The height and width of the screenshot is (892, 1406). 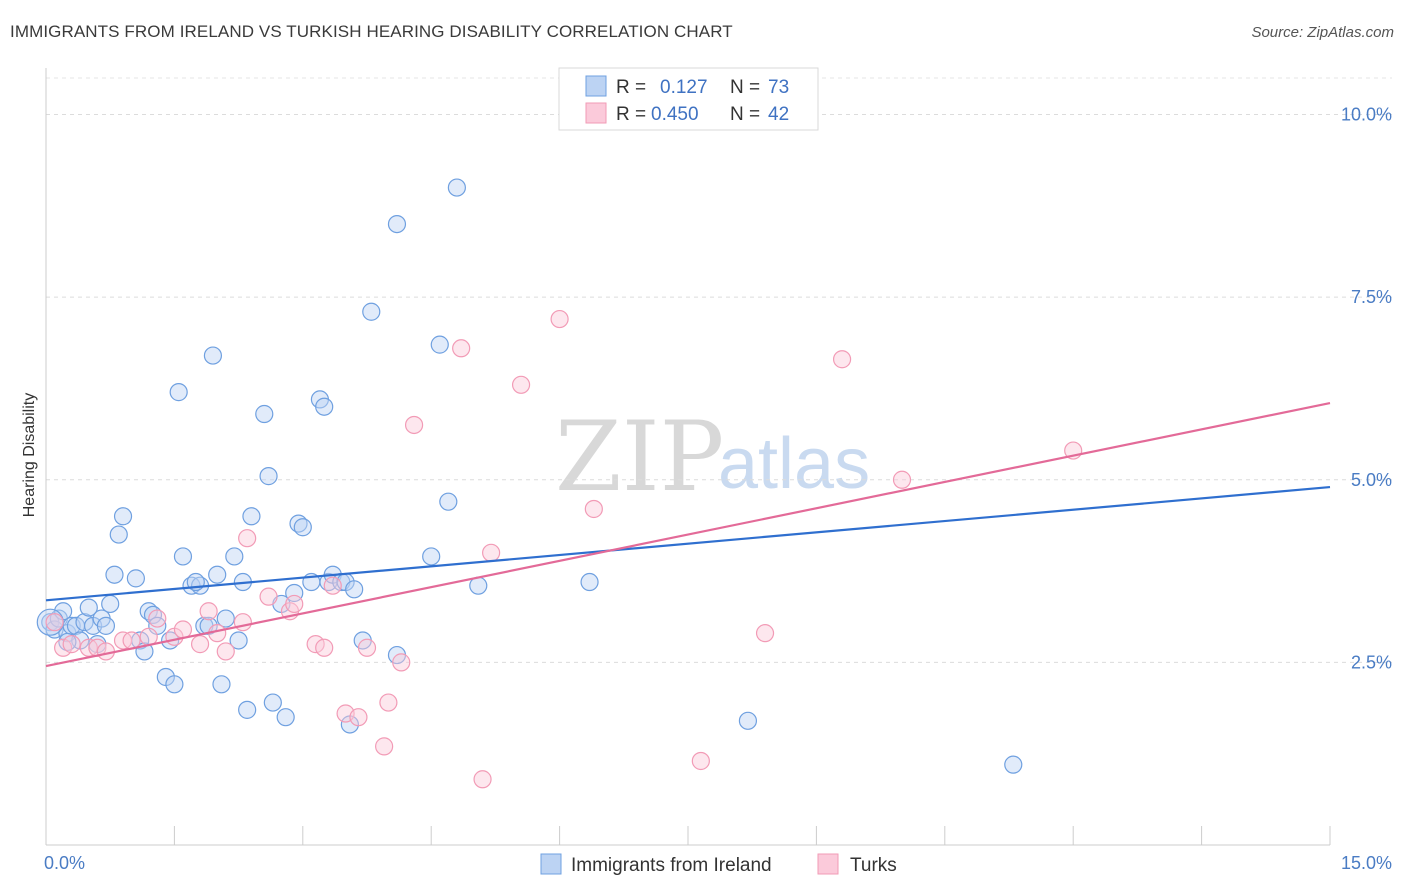 I want to click on x-tick-label: 15.0%, so click(x=1366, y=863).